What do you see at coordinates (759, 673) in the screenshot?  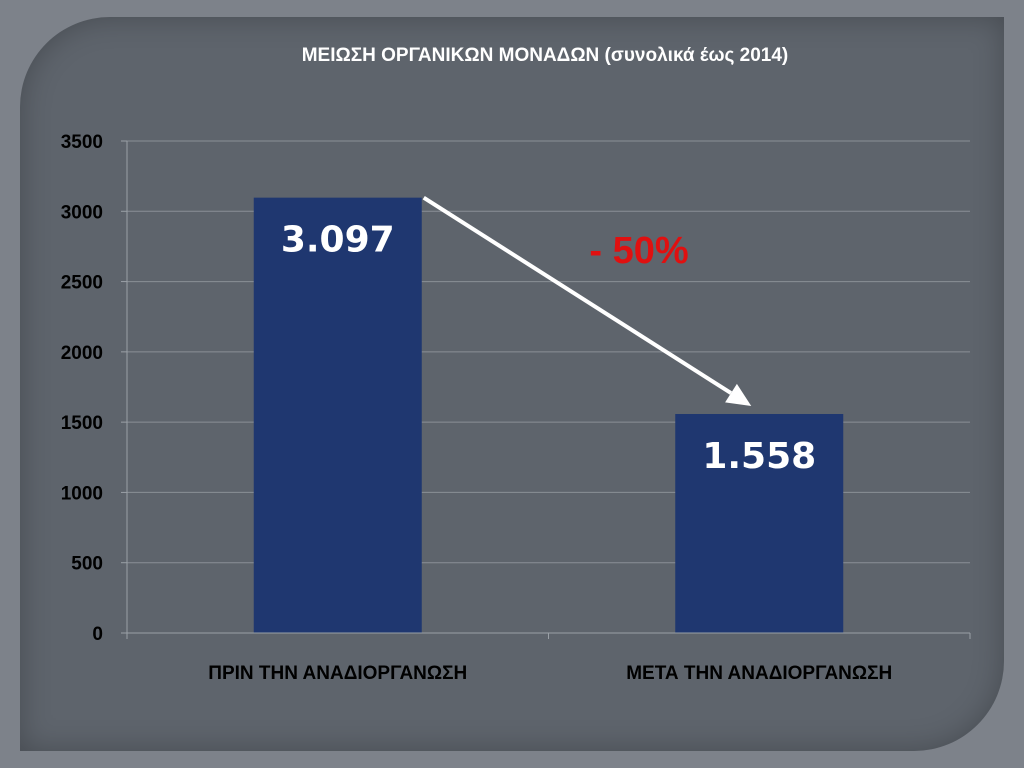 I see `x-category-label: ΜΕΤΑ ΤΗΝ ΑΝΑΔΙΟΡΓΑΝΩΣΗ` at bounding box center [759, 673].